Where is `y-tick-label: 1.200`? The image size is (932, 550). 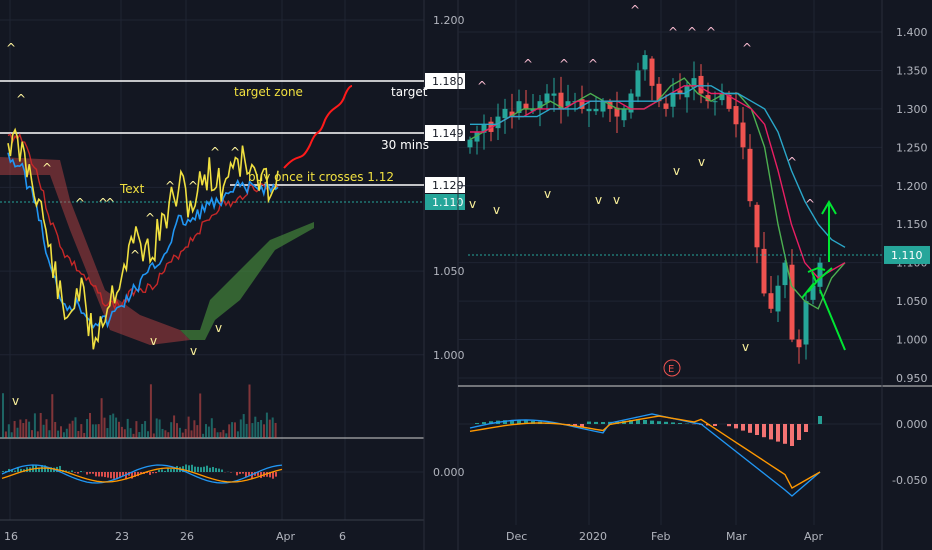
y-tick-label: 1.200 is located at coordinates (449, 20).